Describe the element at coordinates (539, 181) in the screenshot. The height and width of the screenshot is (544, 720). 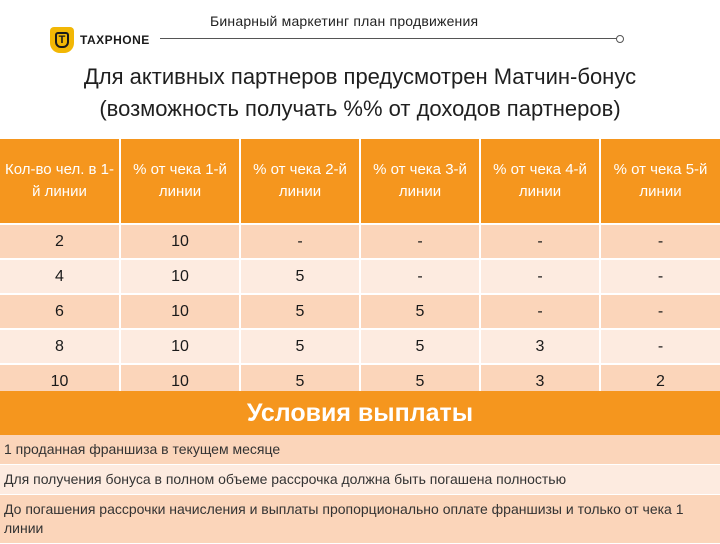
I see `column-header-line-4: % от чека 4-й линии` at that location.